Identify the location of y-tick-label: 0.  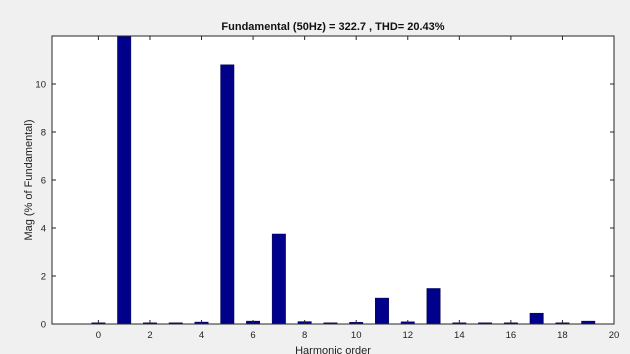
(43, 325).